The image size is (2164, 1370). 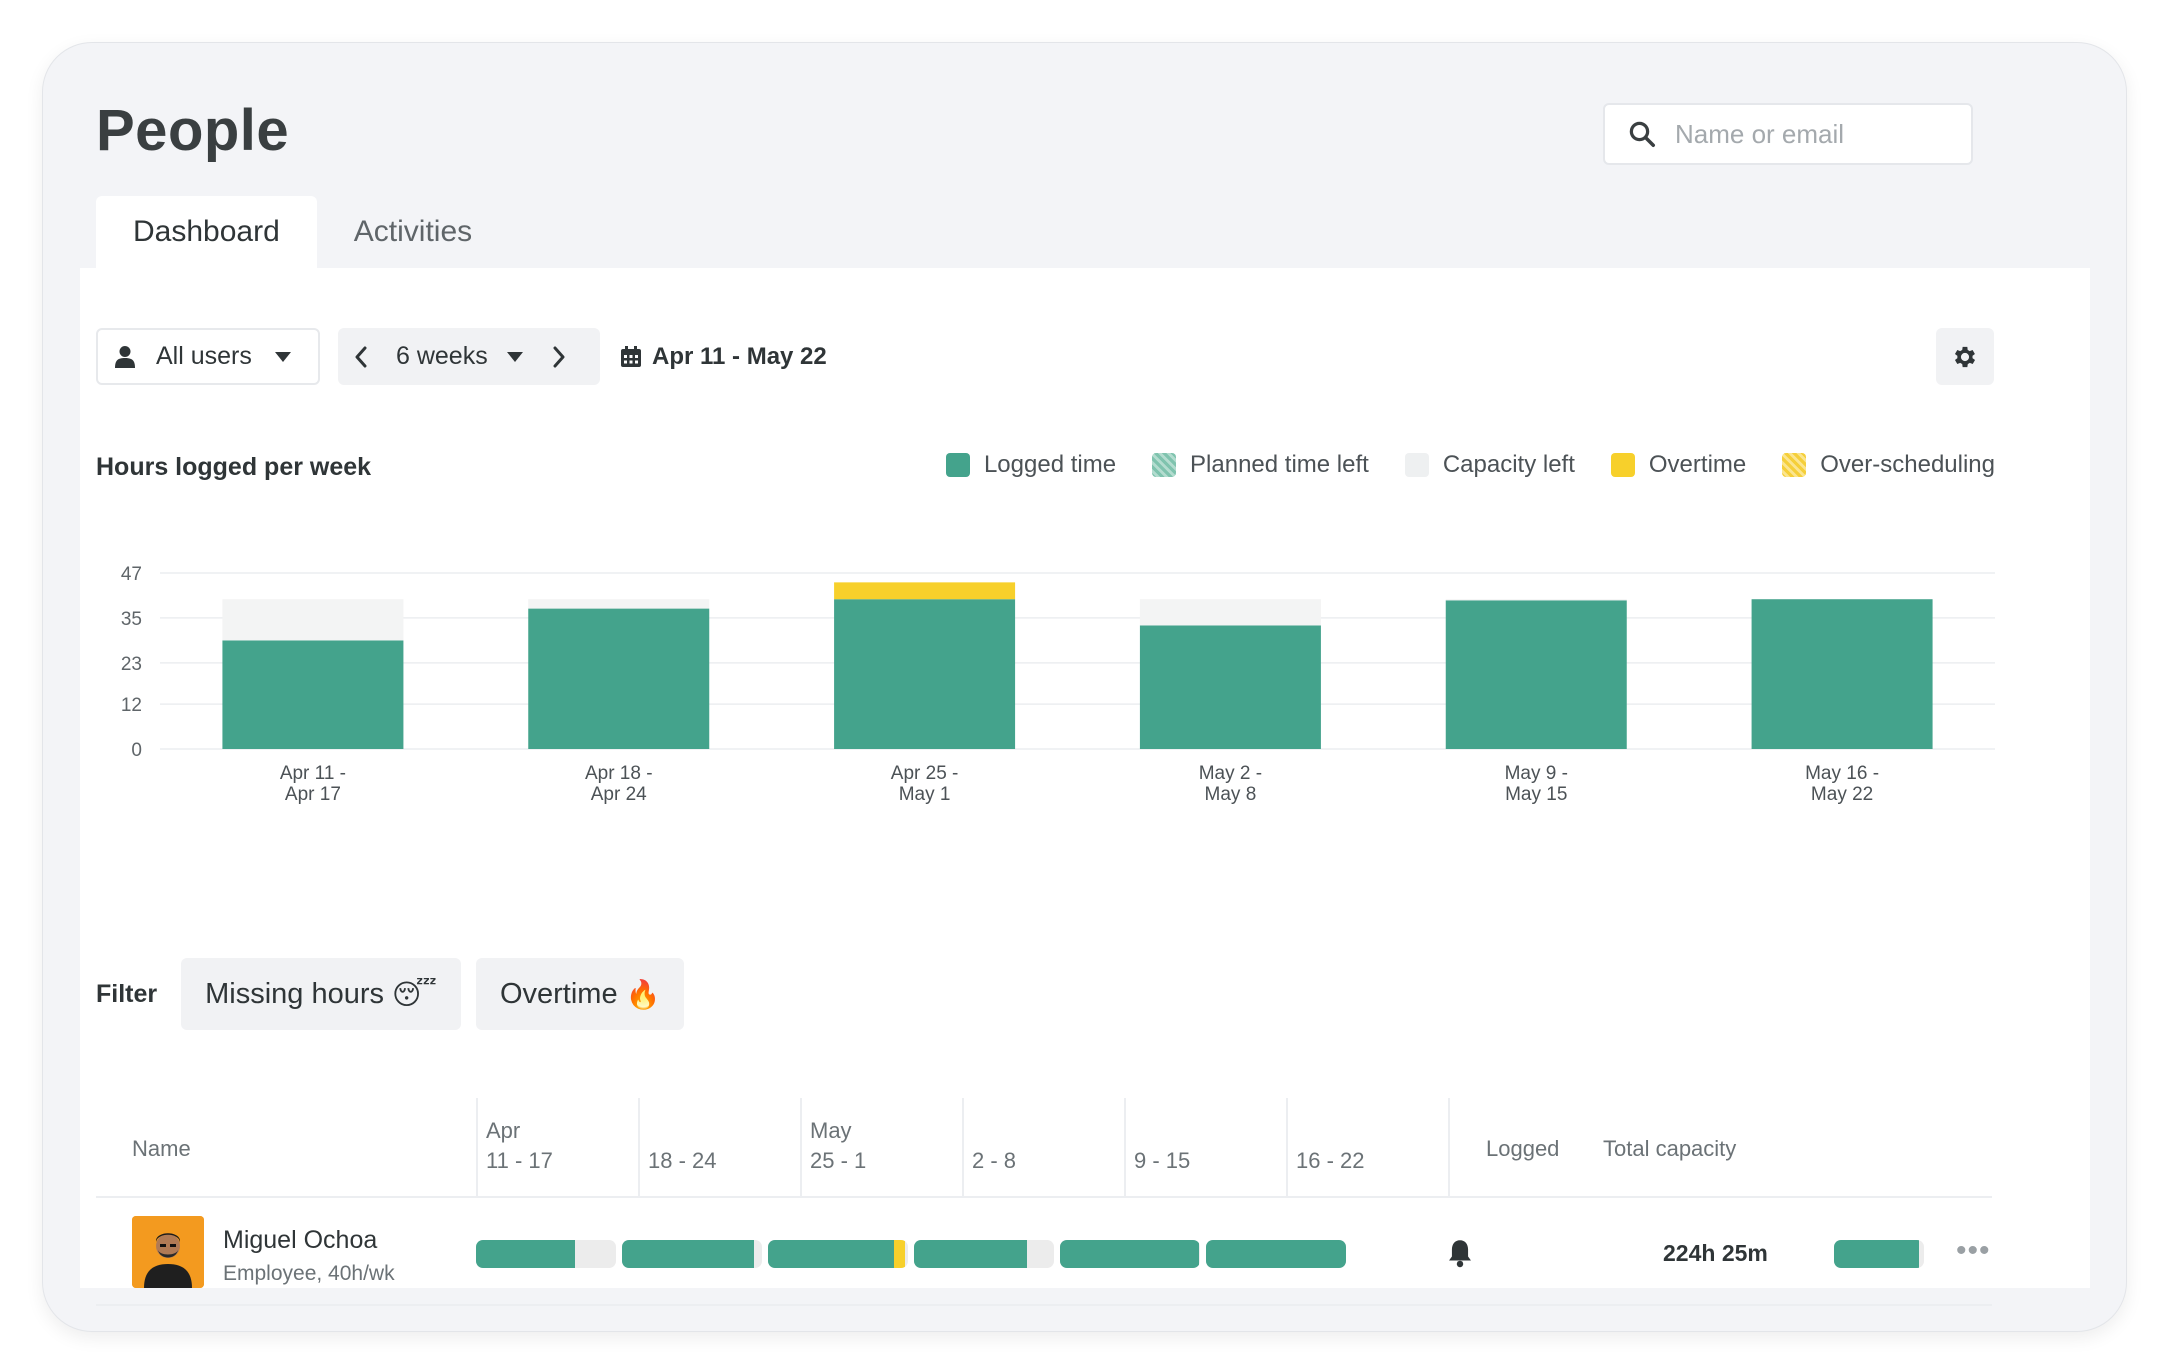 I want to click on week-header-month: Apr, so click(x=503, y=1130).